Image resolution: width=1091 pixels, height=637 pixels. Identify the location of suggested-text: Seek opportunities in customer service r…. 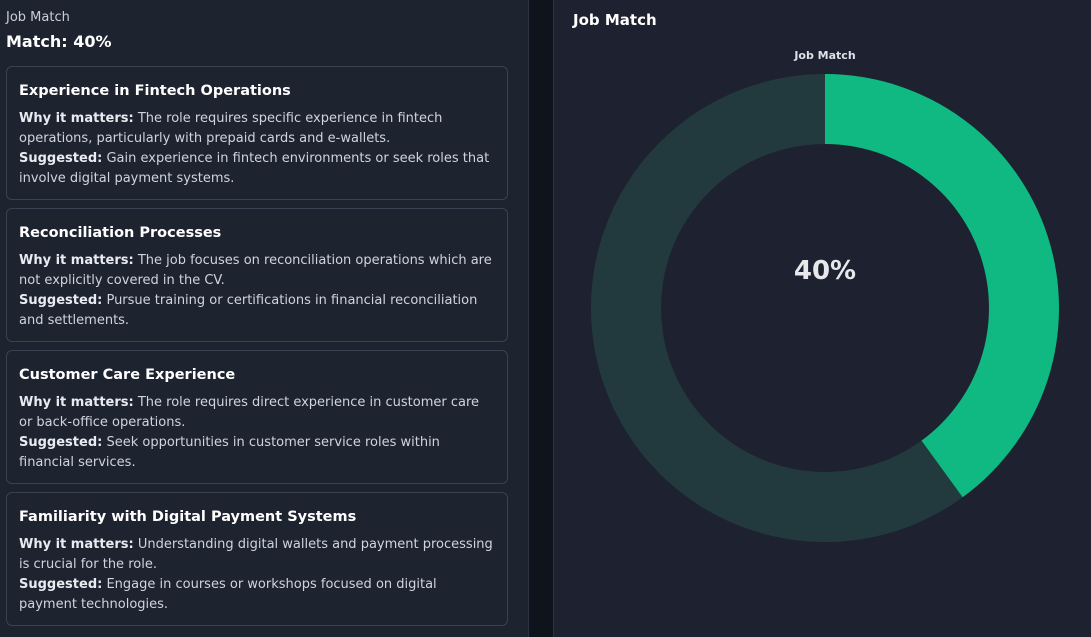
(229, 452).